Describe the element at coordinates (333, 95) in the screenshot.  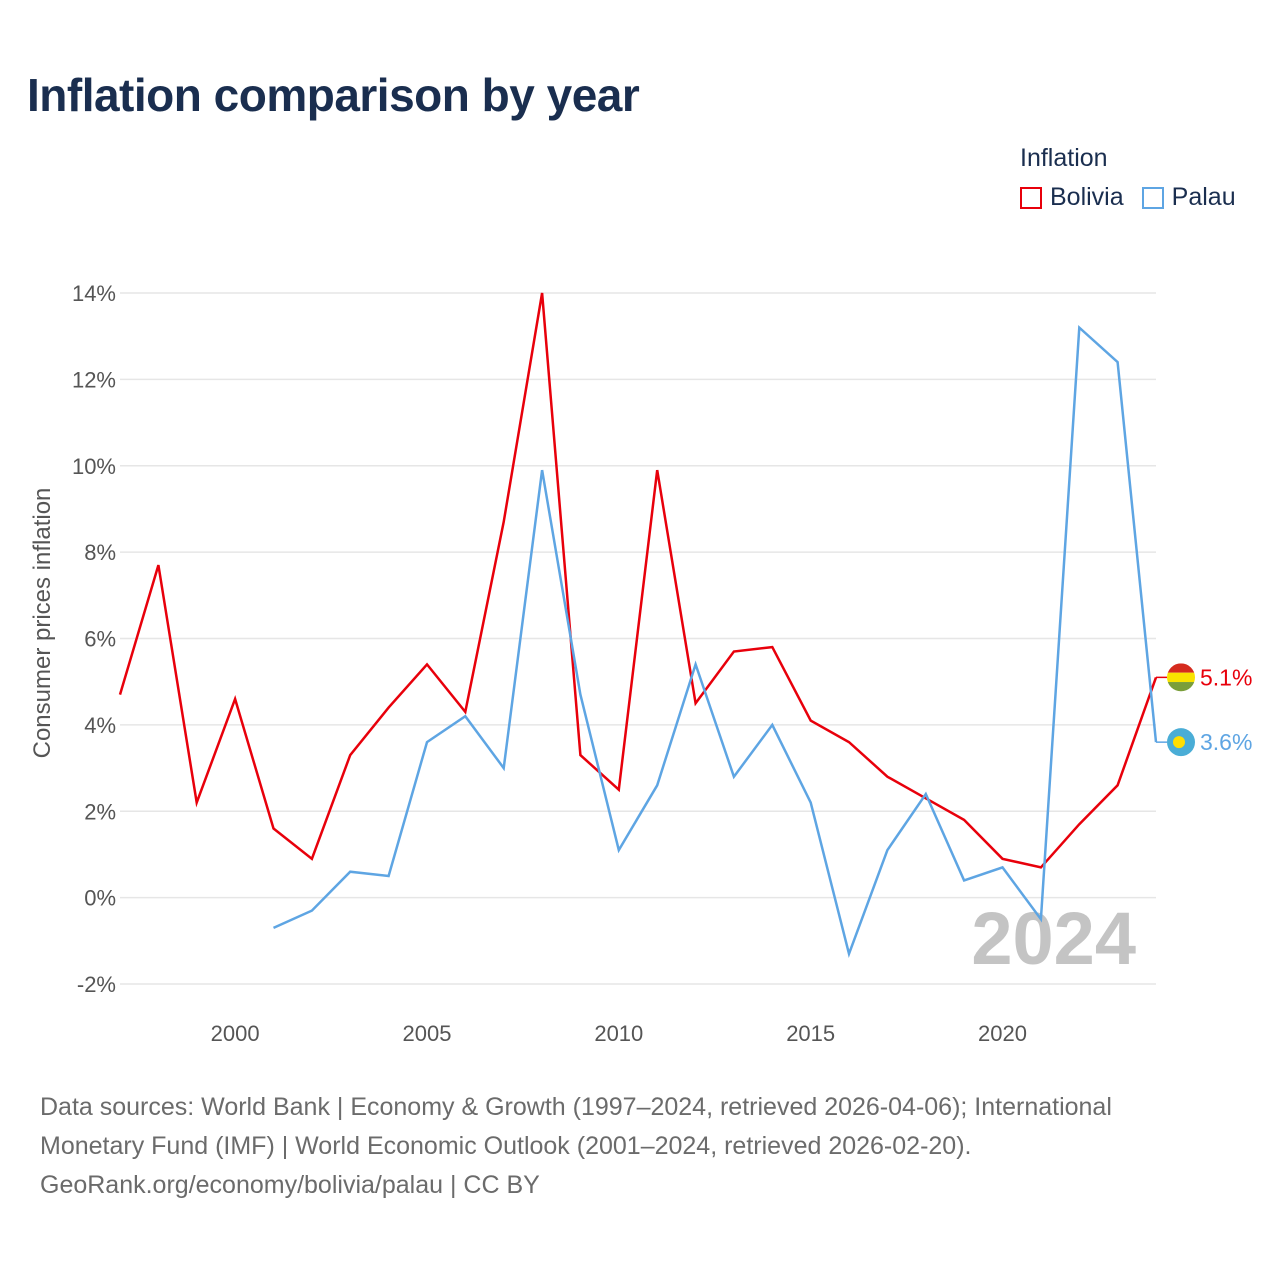
I see `chart-title: Inflation comparison by year` at that location.